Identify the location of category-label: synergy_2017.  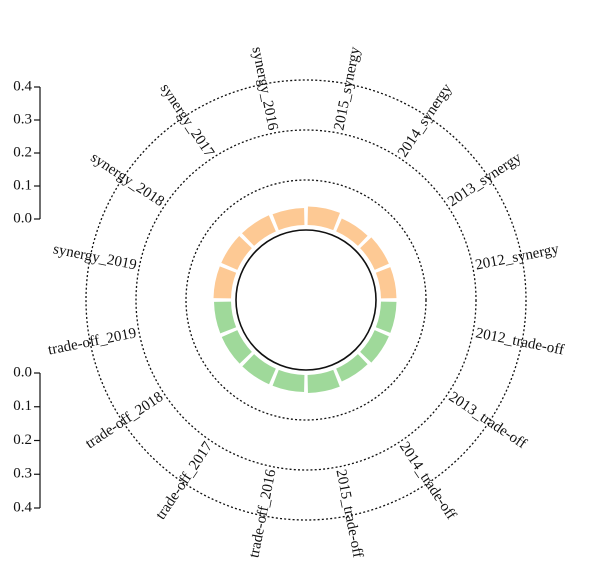
(187, 121).